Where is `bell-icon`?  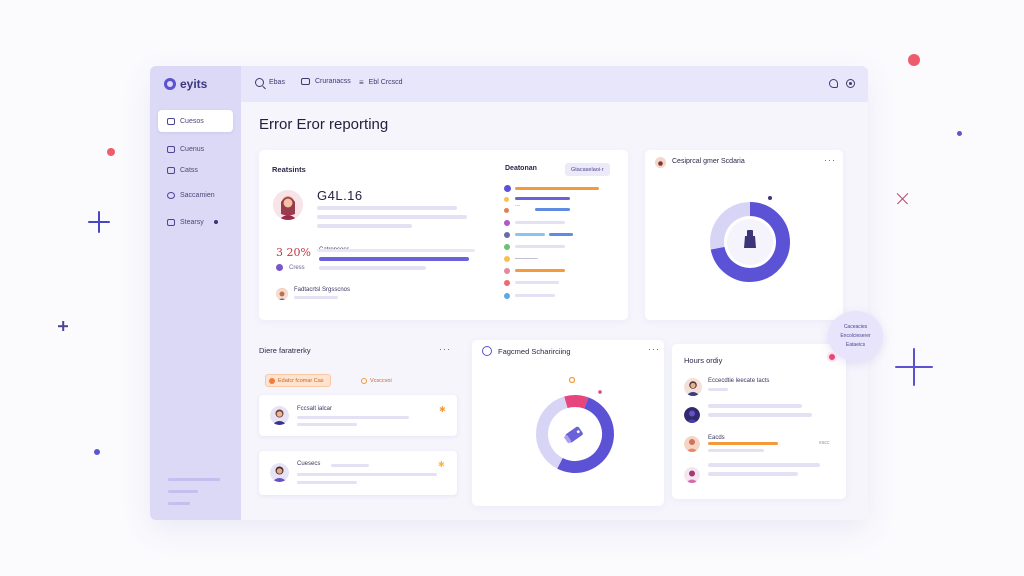
bell-icon is located at coordinates (833, 83).